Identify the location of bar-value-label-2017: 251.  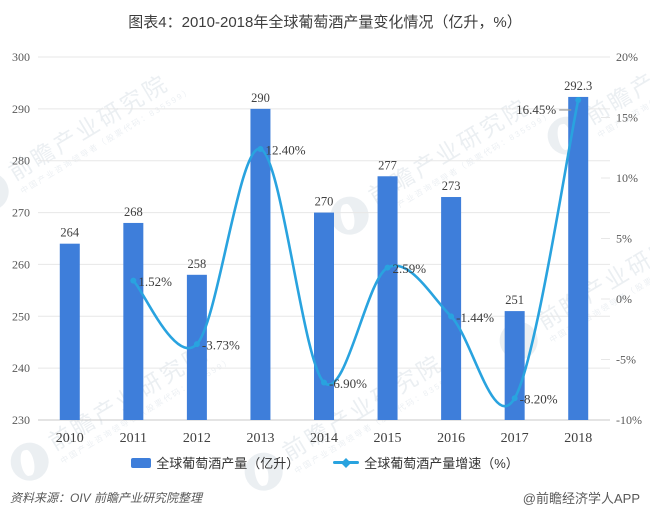
(514, 300).